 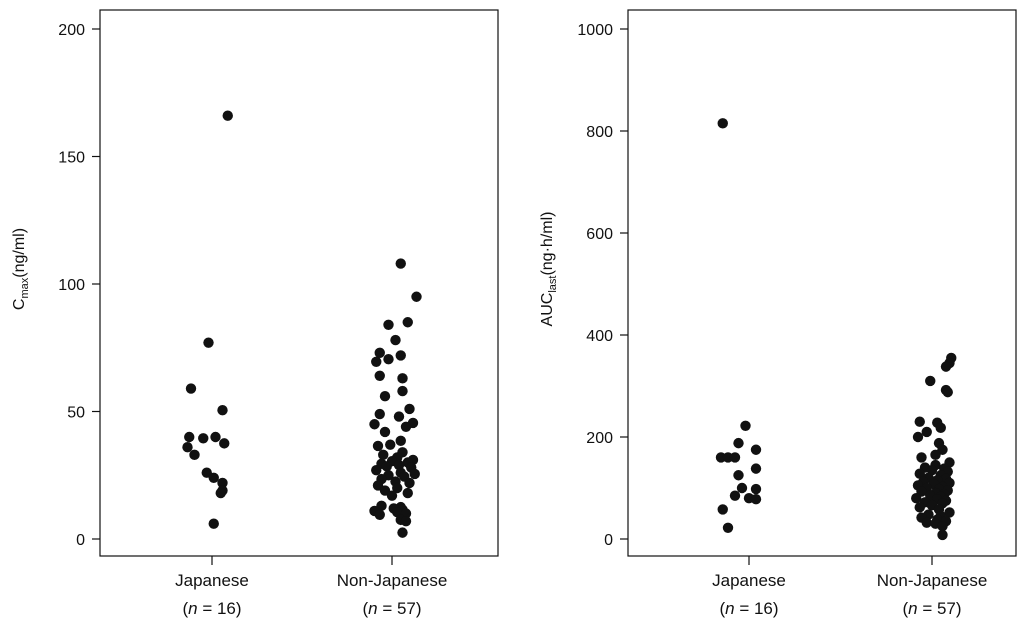 What do you see at coordinates (71, 285) in the screenshot?
I see `y-tick-label: 100` at bounding box center [71, 285].